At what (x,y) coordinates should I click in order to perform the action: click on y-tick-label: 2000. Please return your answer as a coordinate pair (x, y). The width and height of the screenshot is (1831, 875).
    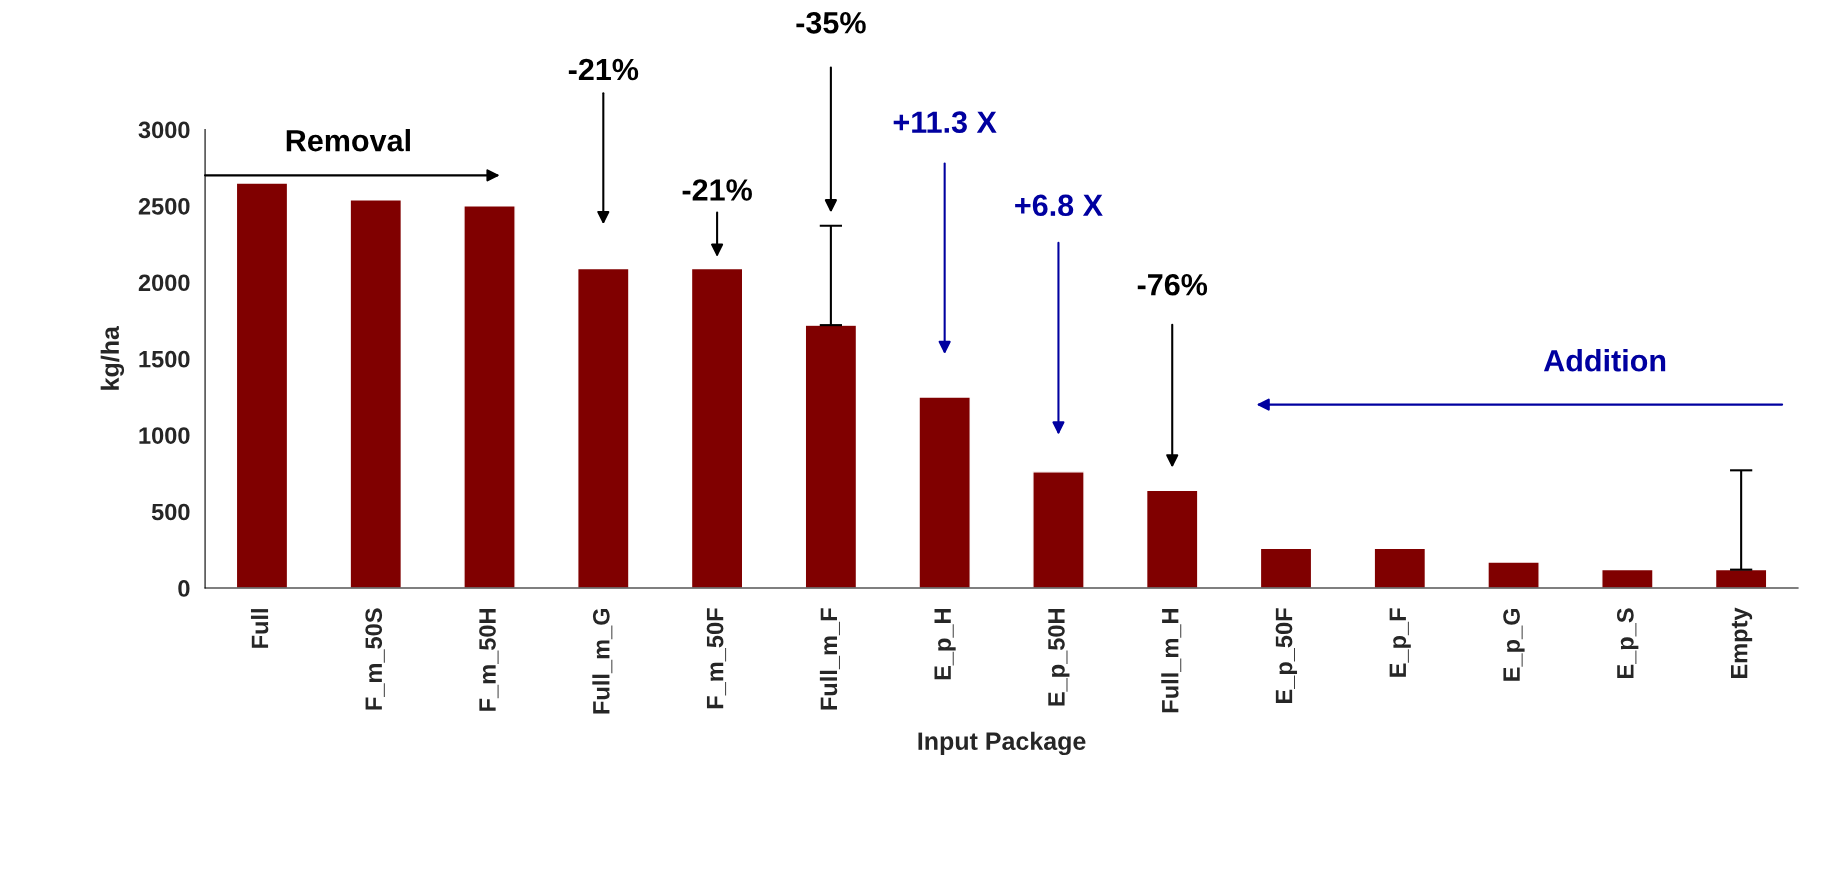
    Looking at the image, I should click on (164, 283).